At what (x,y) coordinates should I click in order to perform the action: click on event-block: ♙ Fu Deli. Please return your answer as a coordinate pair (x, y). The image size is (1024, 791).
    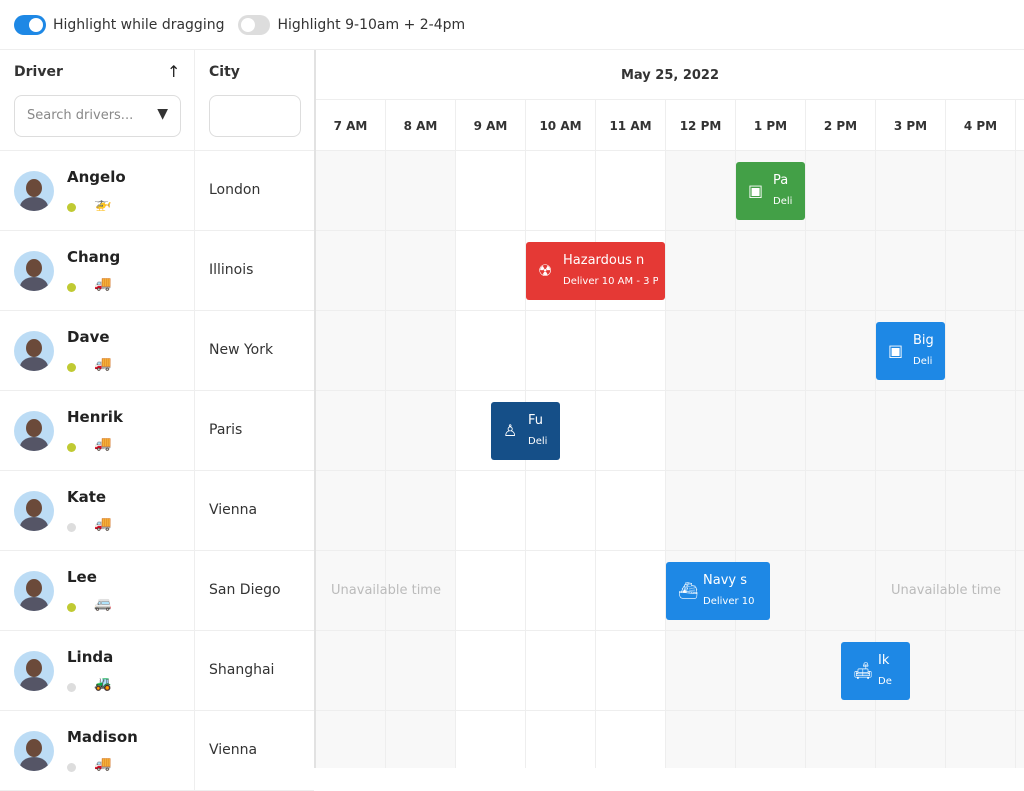
    Looking at the image, I should click on (525, 431).